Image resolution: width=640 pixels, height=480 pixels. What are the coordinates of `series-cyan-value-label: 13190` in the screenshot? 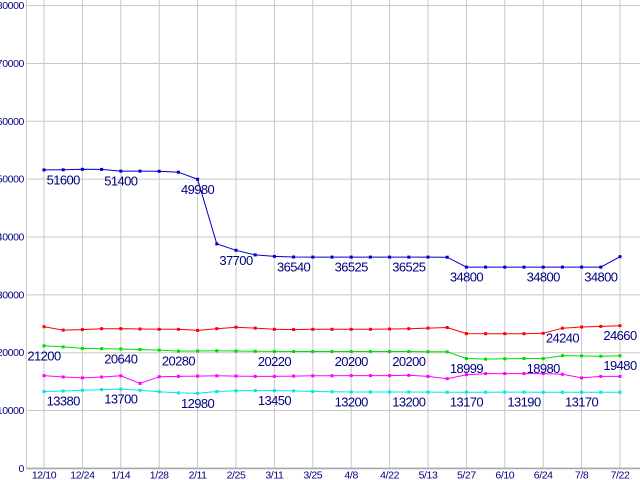 It's located at (524, 402).